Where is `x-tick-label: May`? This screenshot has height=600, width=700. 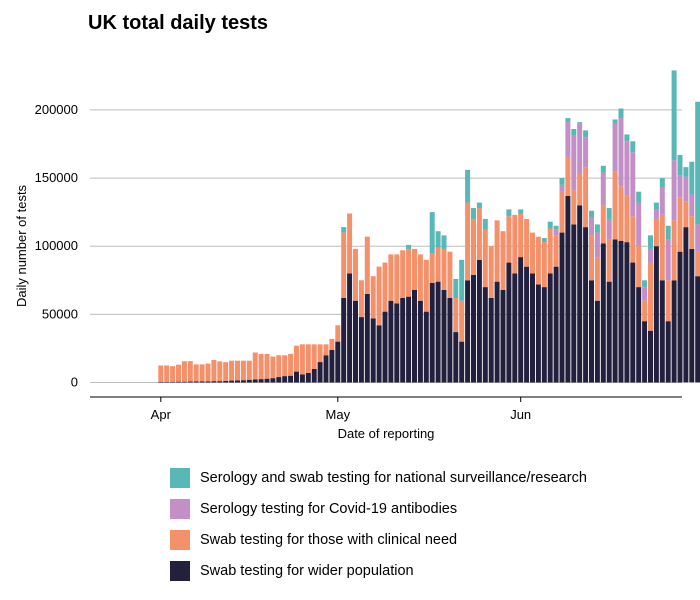
x-tick-label: May is located at coordinates (338, 414).